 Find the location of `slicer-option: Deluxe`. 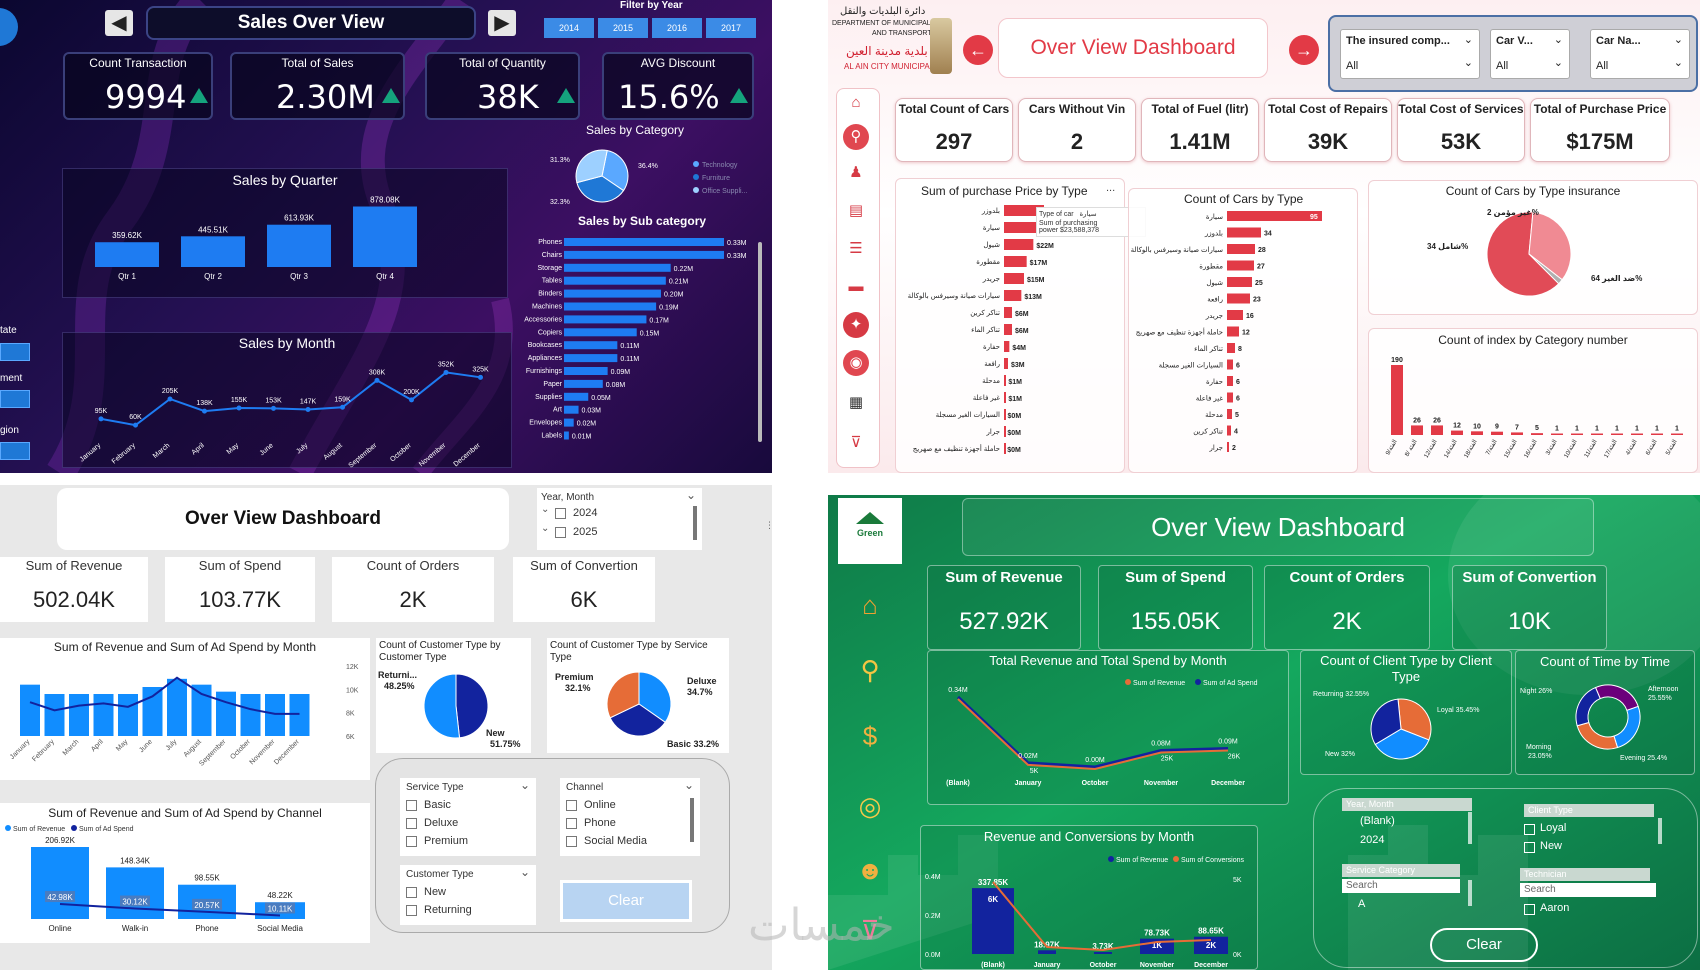

slicer-option: Deluxe is located at coordinates (441, 823).